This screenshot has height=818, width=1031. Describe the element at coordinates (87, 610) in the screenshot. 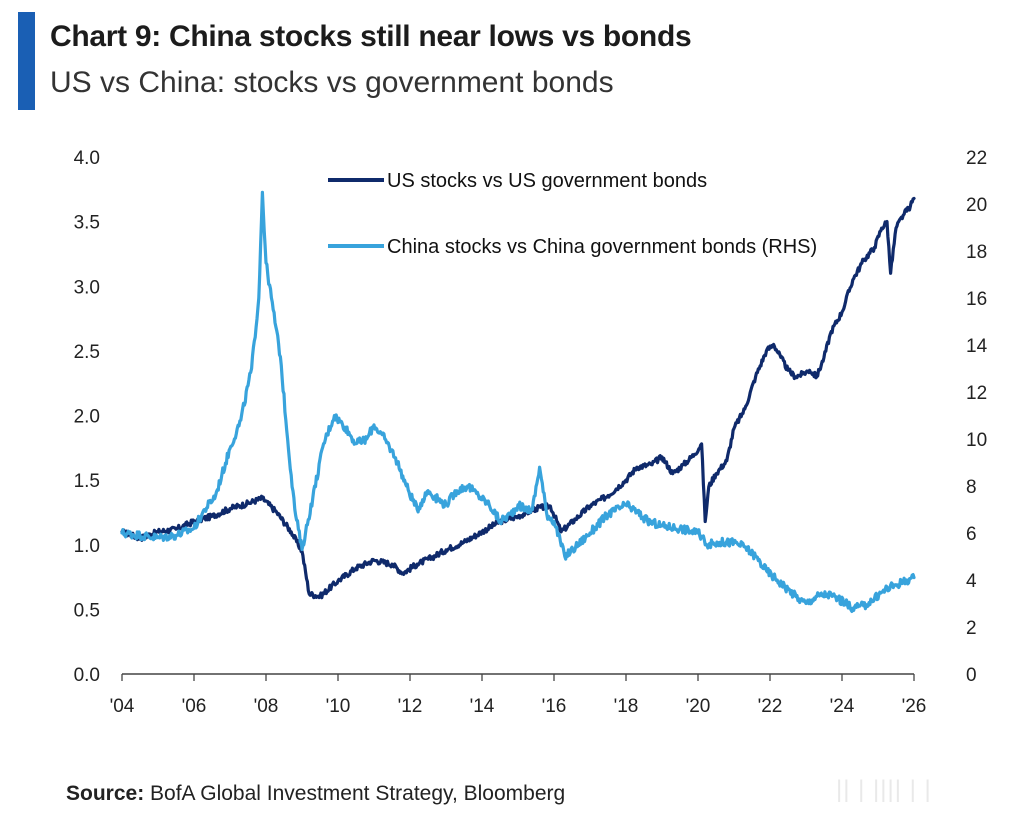

I see `y-left-tick-label: 0.5` at that location.